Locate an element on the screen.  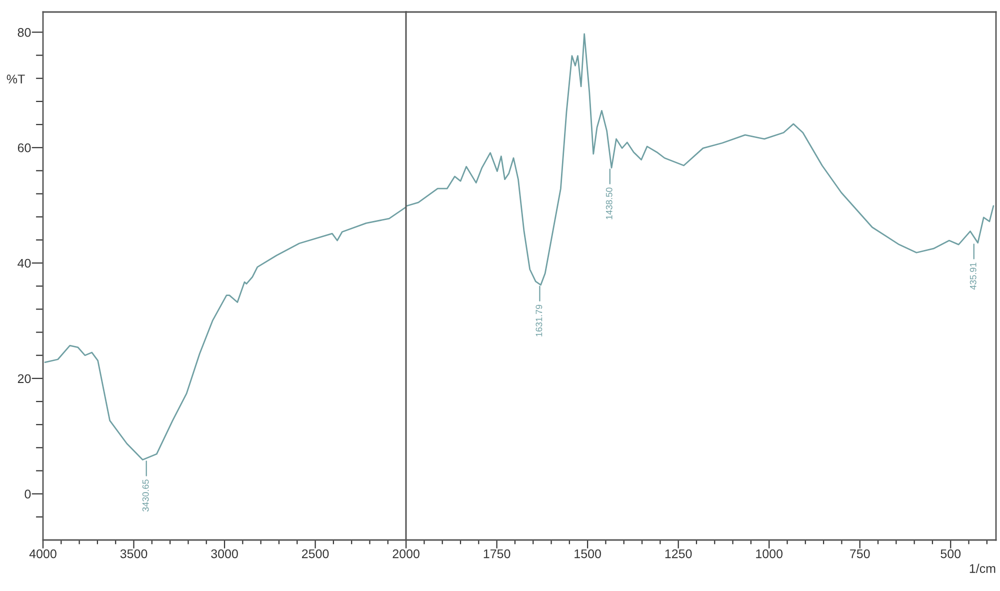
x-tick-label: 1250 is located at coordinates (678, 553).